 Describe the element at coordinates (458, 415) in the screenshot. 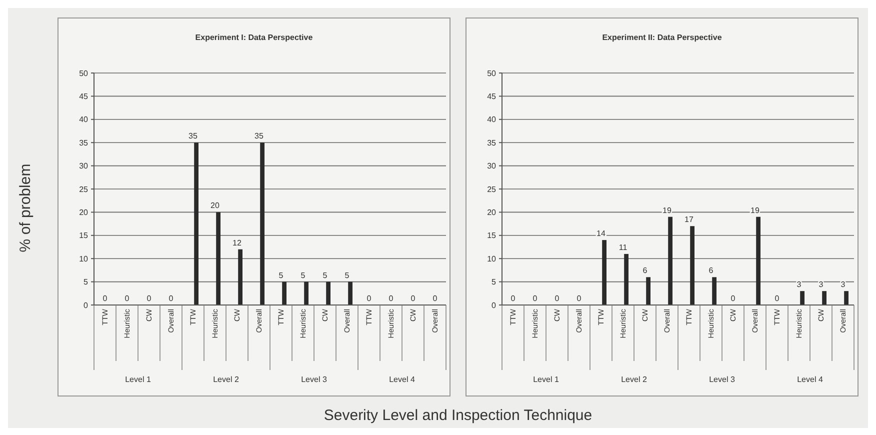

I see `x-axis-title: Severity Level and Inspection Technique` at that location.